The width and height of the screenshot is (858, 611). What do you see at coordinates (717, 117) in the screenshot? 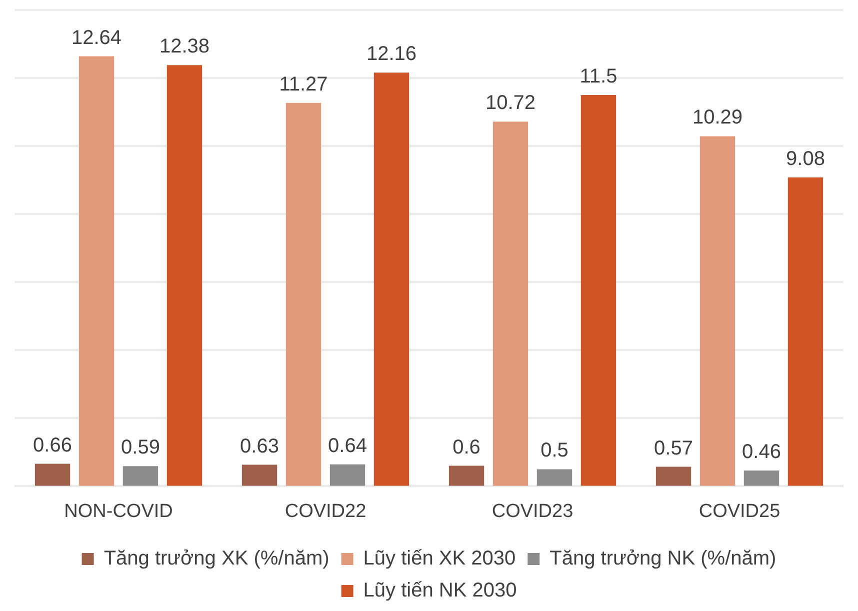
I see `data-label: 10.29` at bounding box center [717, 117].